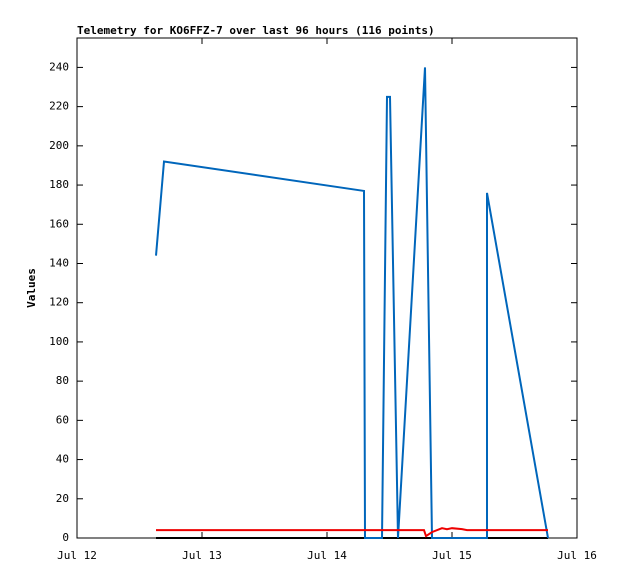 This screenshot has height=579, width=618. Describe the element at coordinates (577, 555) in the screenshot. I see `x-tick-label: Jul 16` at that location.